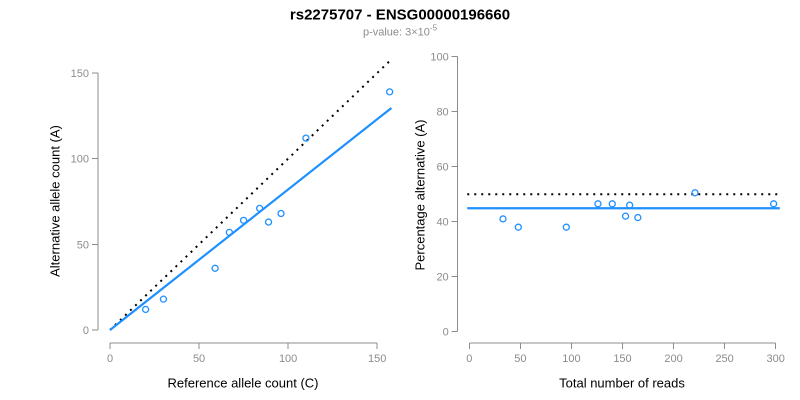  What do you see at coordinates (673, 359) in the screenshot?
I see `x-tick-label: 200` at bounding box center [673, 359].